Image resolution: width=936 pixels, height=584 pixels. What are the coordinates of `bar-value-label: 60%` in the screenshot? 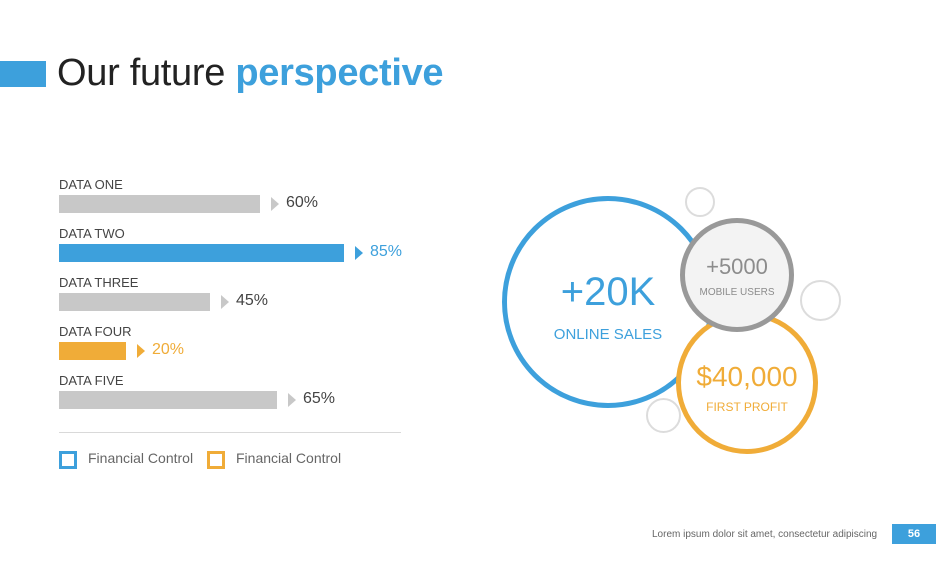 It's located at (302, 202).